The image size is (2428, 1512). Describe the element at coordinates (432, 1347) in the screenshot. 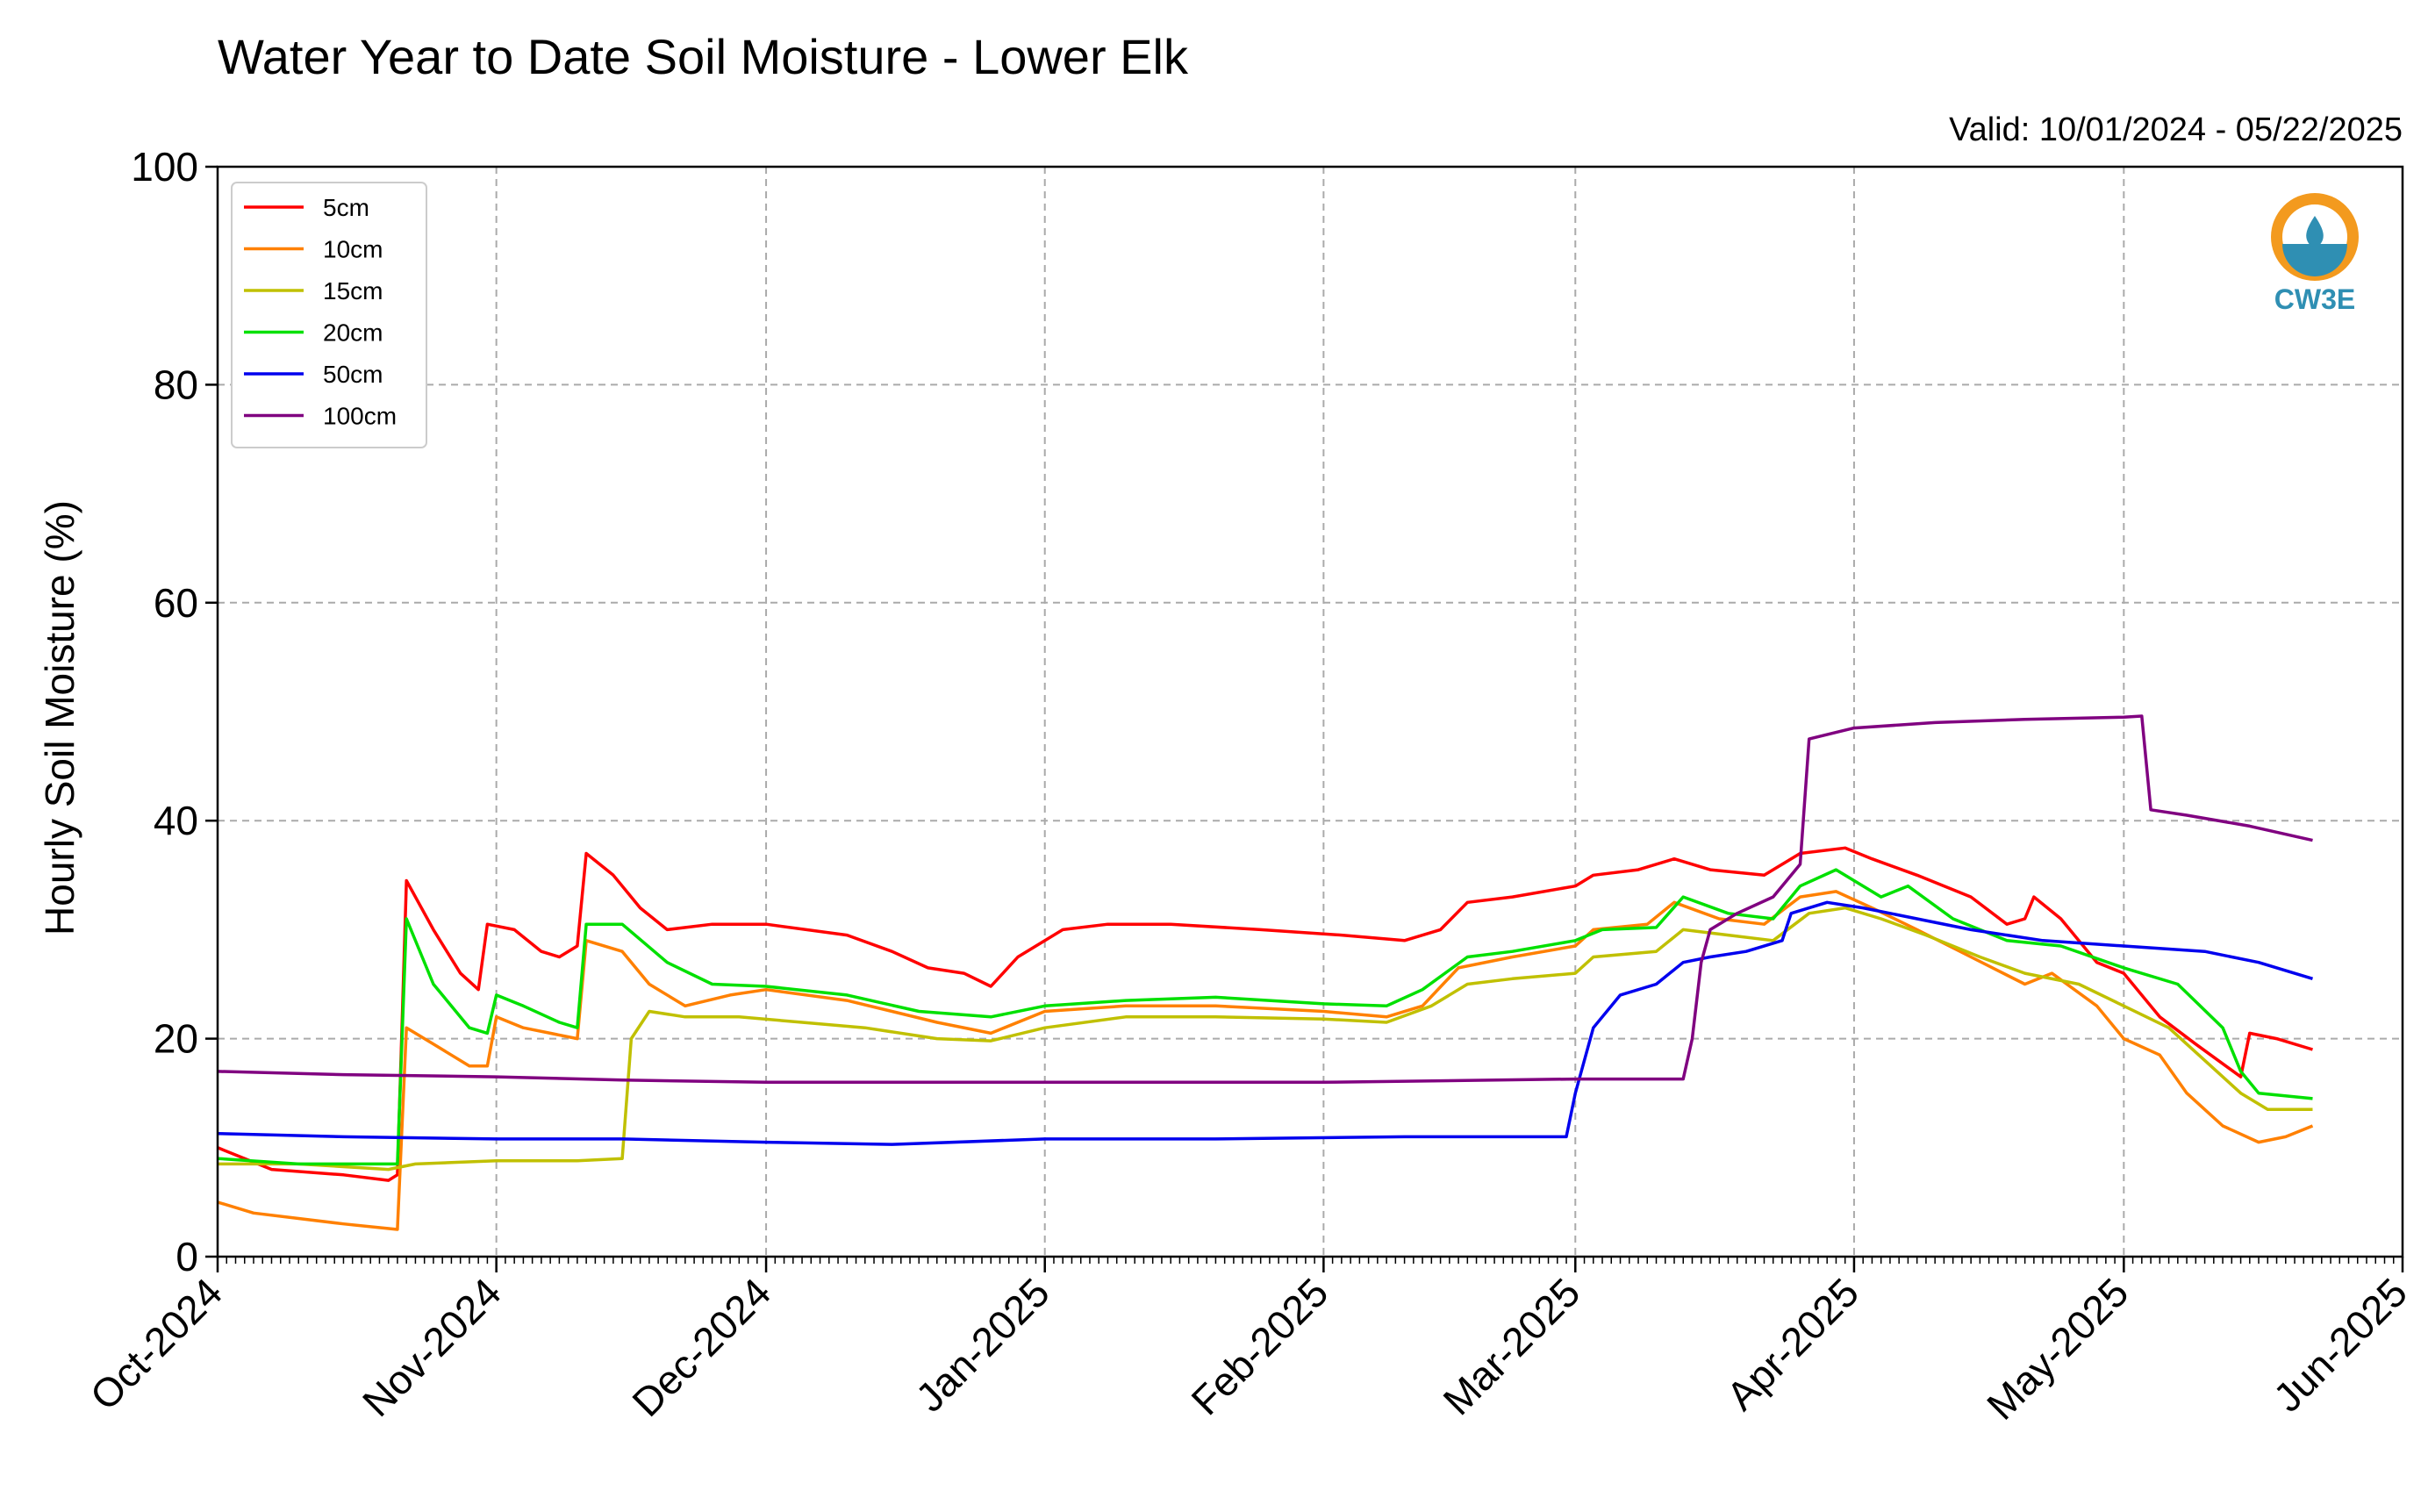

I see `x-tick-label: Nov-2024` at that location.